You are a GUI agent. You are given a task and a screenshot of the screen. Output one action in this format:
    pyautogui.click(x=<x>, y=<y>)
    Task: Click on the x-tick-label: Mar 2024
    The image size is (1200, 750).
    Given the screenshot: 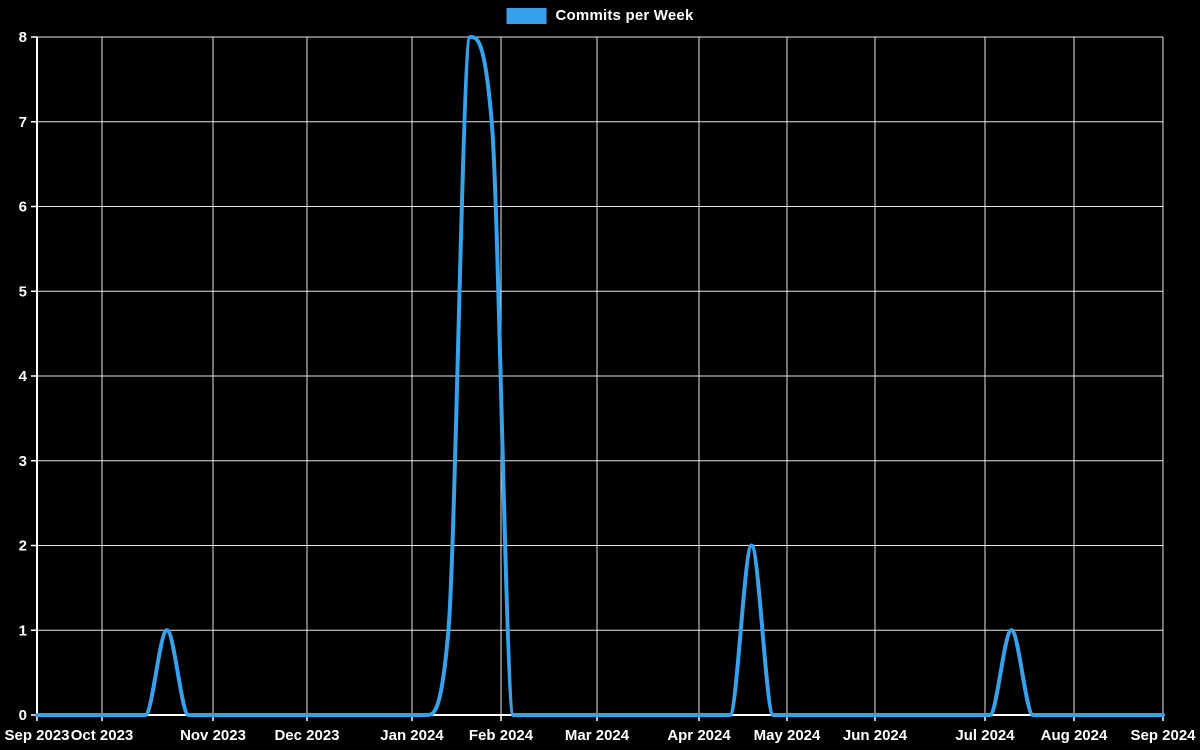 What is the action you would take?
    pyautogui.click(x=597, y=735)
    